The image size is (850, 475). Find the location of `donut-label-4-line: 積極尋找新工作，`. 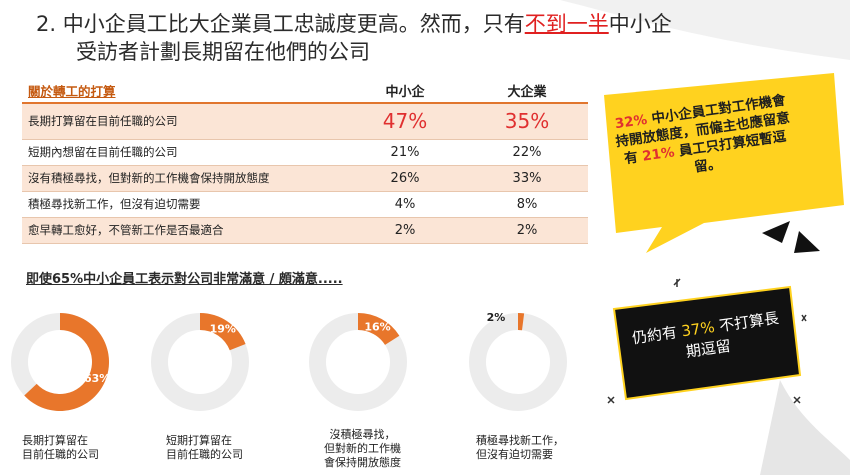

donut-label-4-line: 積極尋找新工作， is located at coordinates (520, 440).